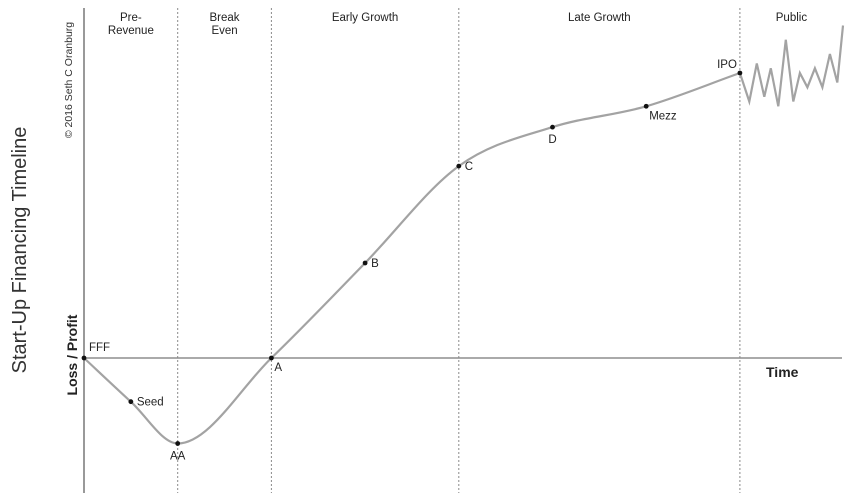 This screenshot has width=864, height=495. What do you see at coordinates (365, 18) in the screenshot?
I see `phase-label: Early Growth` at bounding box center [365, 18].